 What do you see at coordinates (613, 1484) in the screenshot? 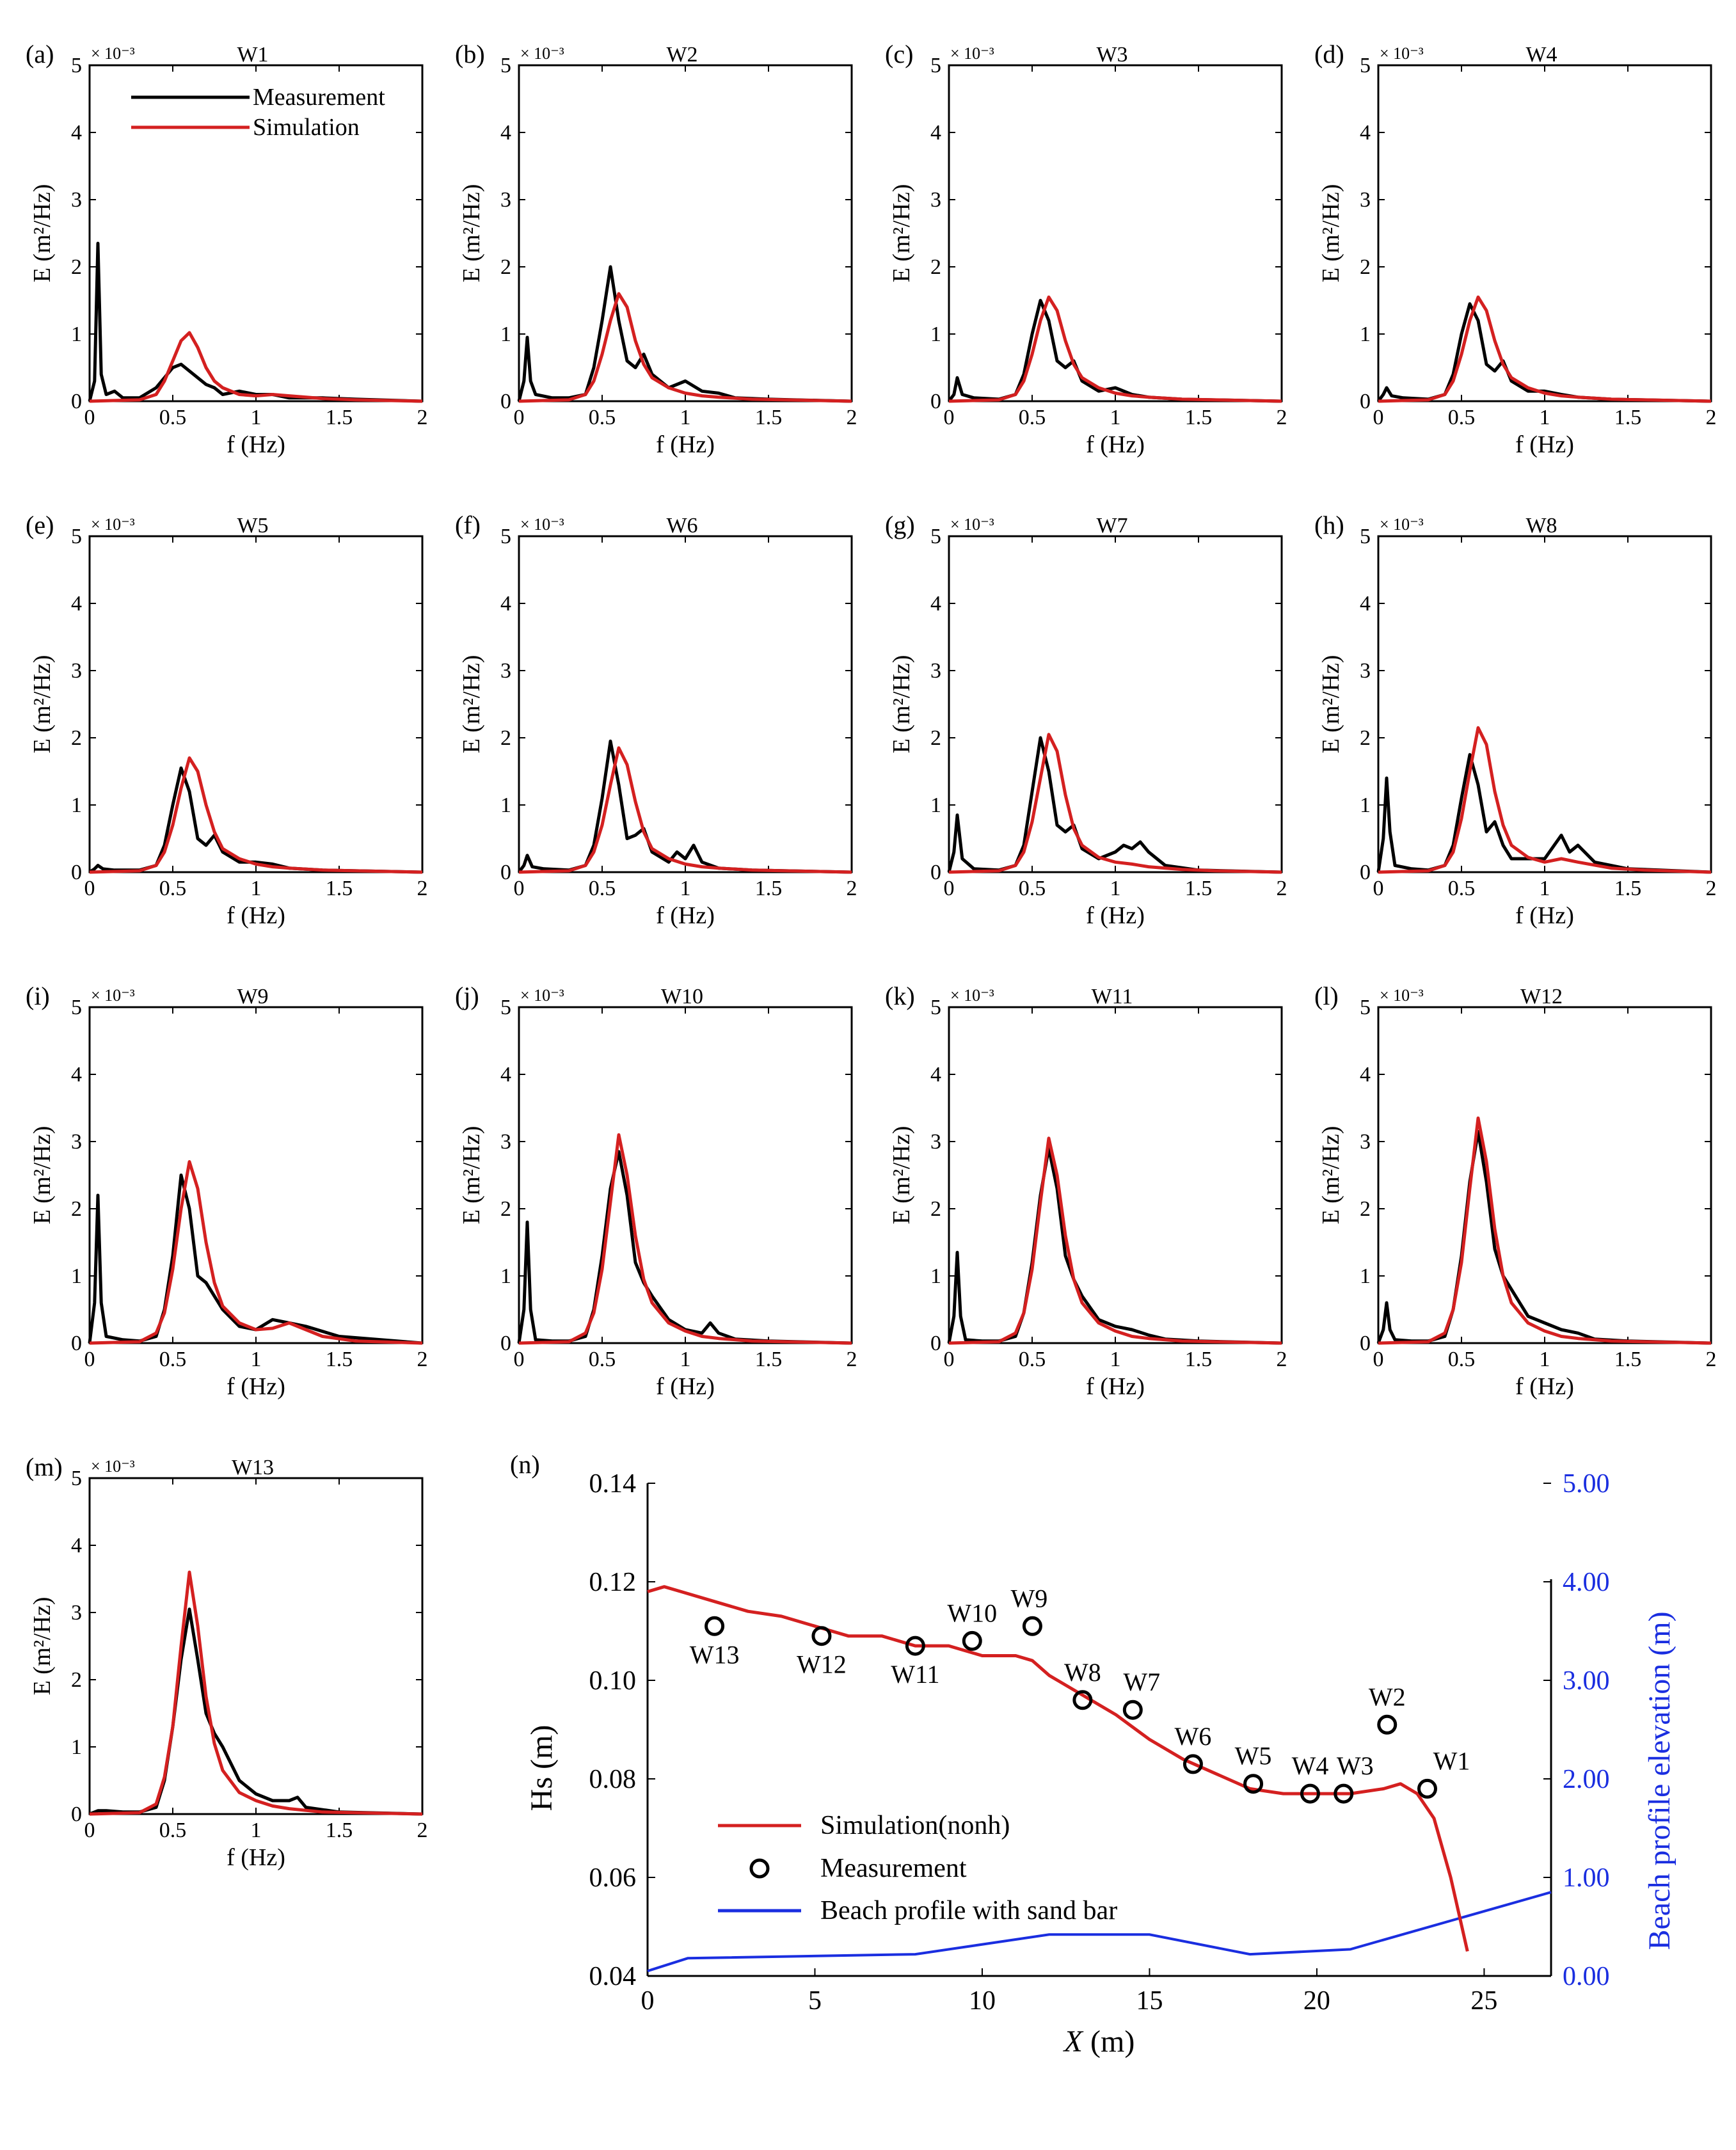
I see `y-tick-label: 0.14` at bounding box center [613, 1484].